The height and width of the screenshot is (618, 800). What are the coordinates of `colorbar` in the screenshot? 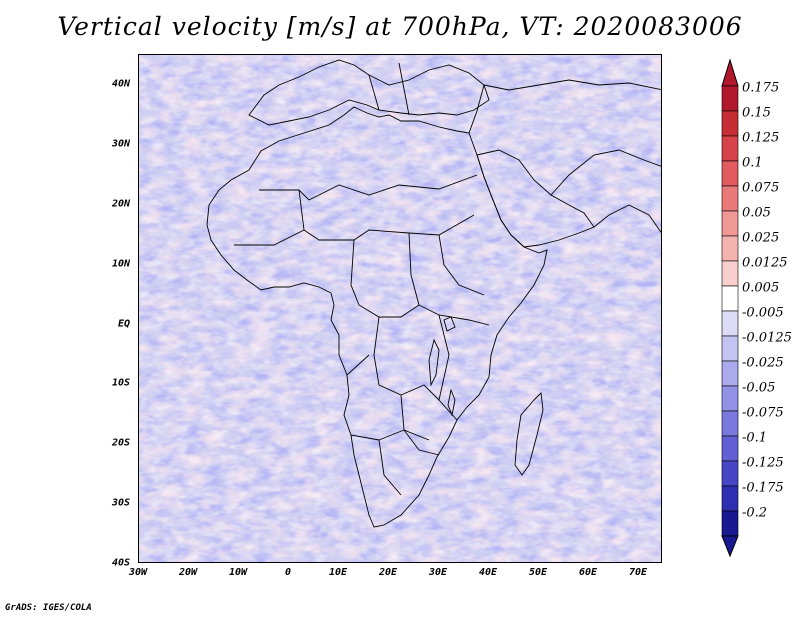 It's located at (730, 308).